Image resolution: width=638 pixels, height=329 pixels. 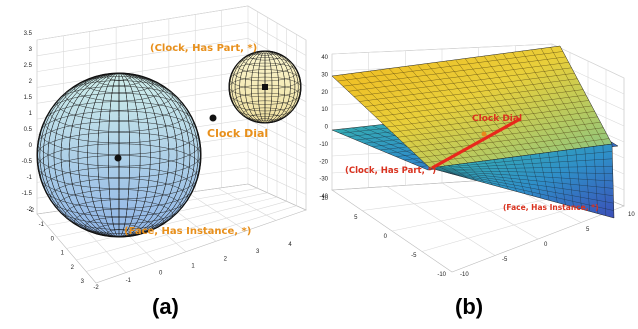 What do you see at coordinates (323, 180) in the screenshot?
I see `z-tick-label: -30` at bounding box center [323, 180].